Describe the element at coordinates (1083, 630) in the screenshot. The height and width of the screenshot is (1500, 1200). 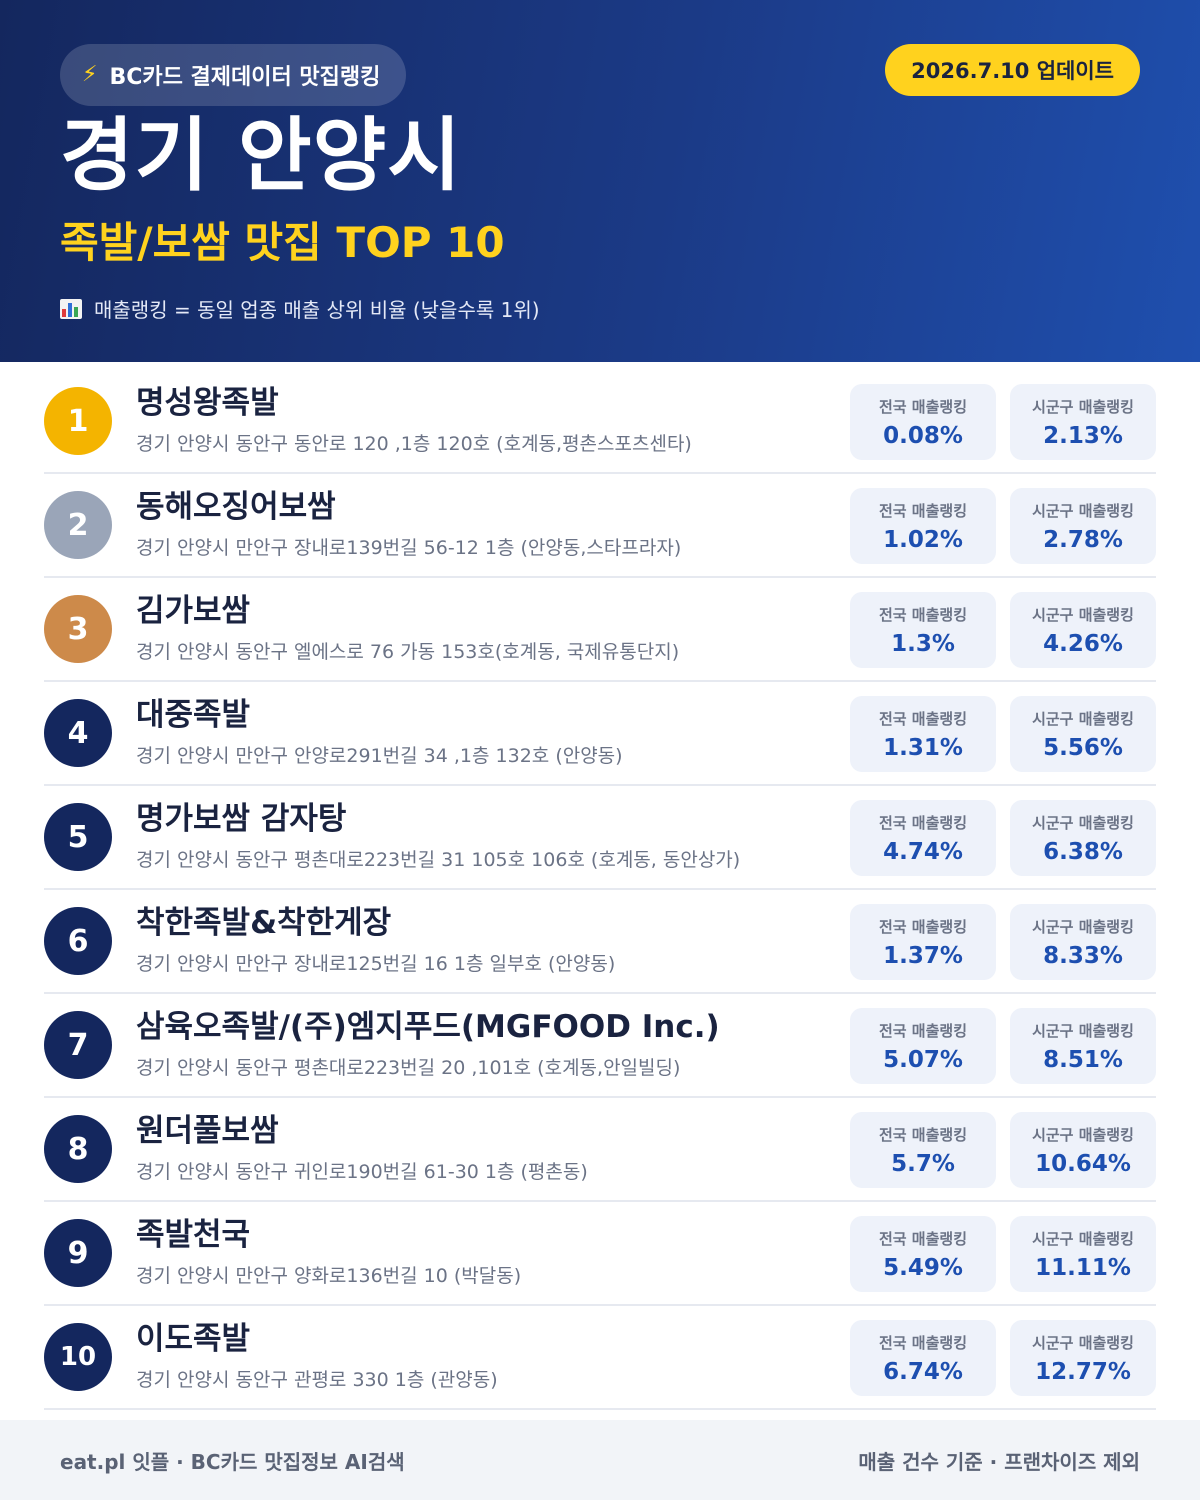
I see `district-ranking-box: 시군구 매출랭킹 4.26%` at that location.